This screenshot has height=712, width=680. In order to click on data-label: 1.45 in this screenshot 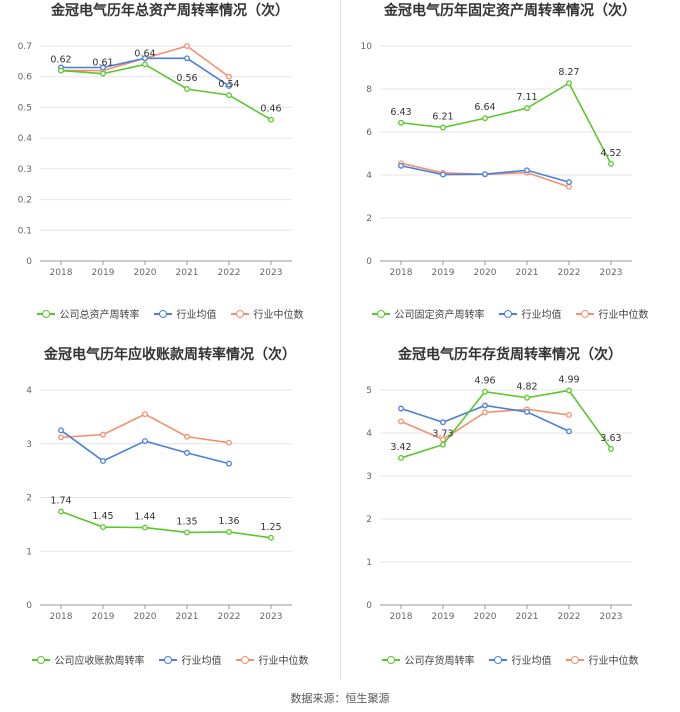, I will do `click(102, 516)`.